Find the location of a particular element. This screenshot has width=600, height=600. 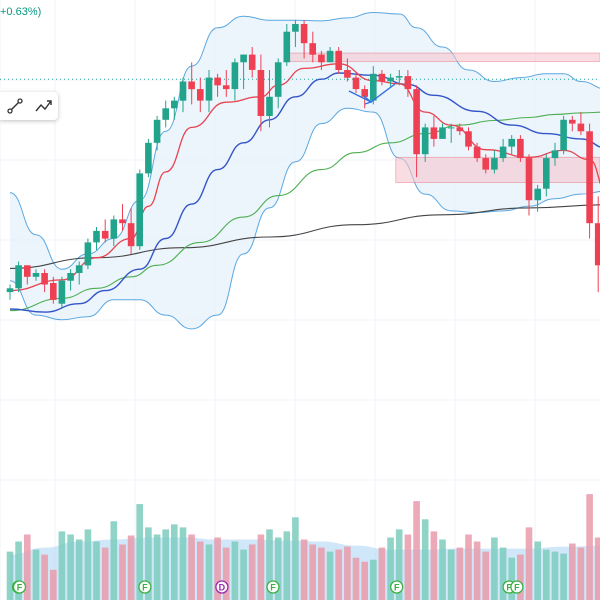

event-marker-circle is located at coordinates (517, 587).